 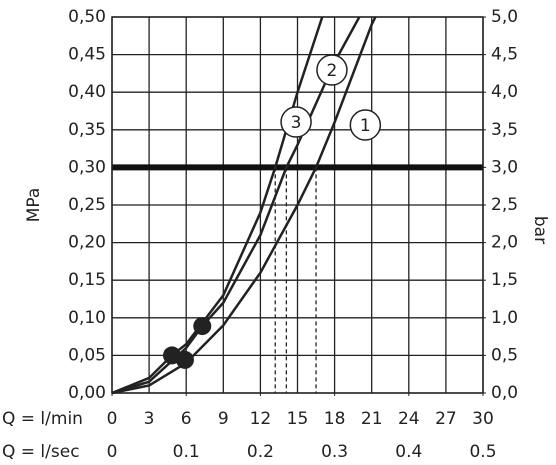 I want to click on curve-label: 2, so click(x=332, y=71).